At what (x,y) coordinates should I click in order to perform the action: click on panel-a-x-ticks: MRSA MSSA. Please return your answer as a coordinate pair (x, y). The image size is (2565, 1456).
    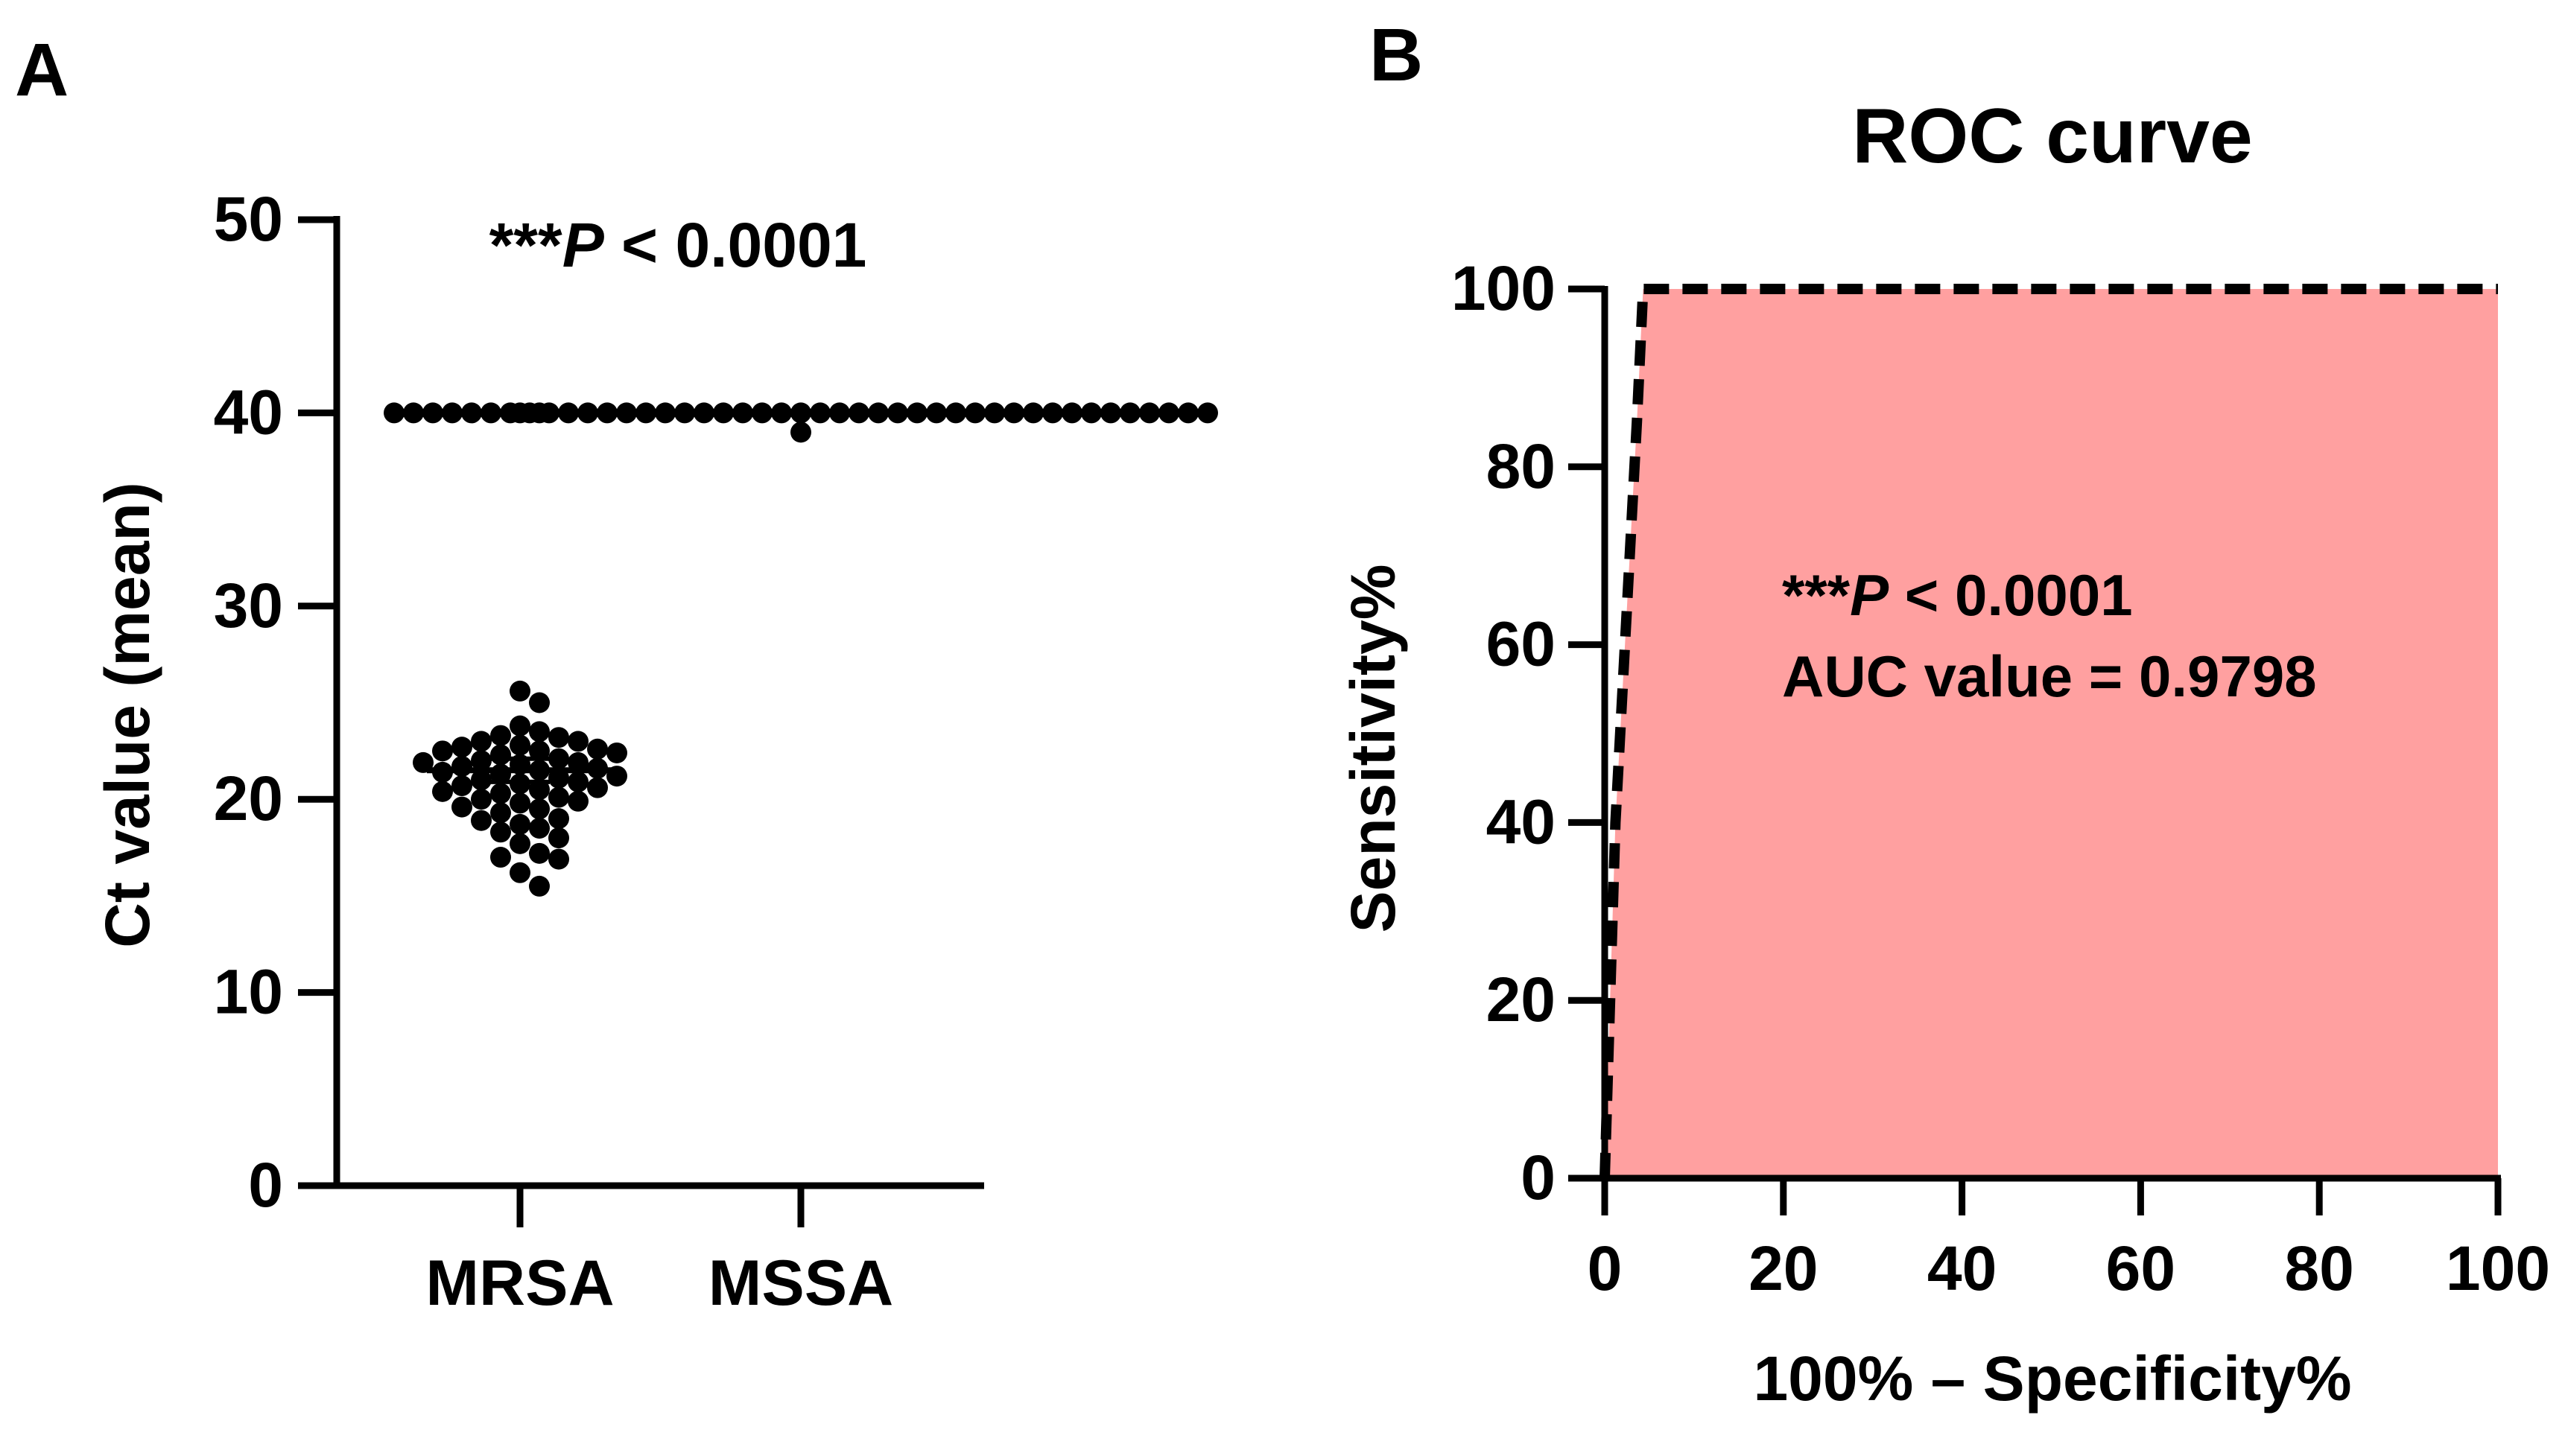
    Looking at the image, I should click on (659, 1252).